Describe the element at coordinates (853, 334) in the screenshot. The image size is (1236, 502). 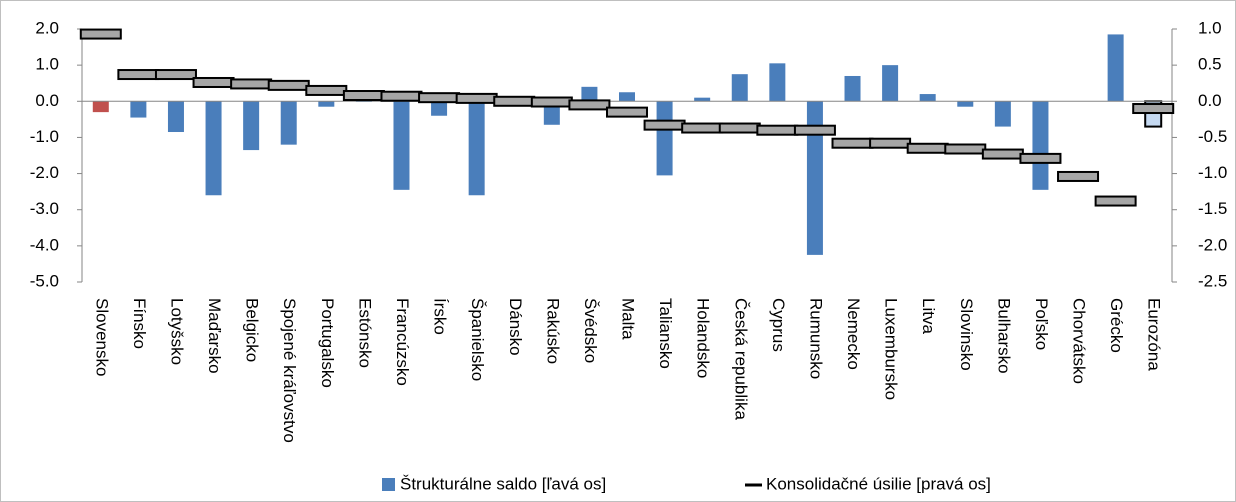
I see `x-tick-label: Nemecko` at that location.